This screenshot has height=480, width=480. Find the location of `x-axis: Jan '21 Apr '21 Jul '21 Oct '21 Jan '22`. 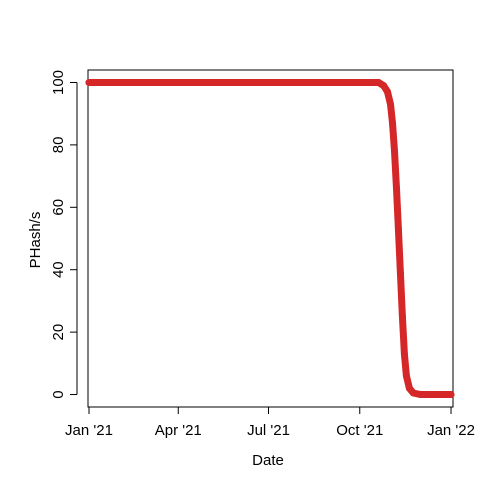

x-axis: Jan '21 Apr '21 Jul '21 Oct '21 Jan '22 is located at coordinates (270, 422).